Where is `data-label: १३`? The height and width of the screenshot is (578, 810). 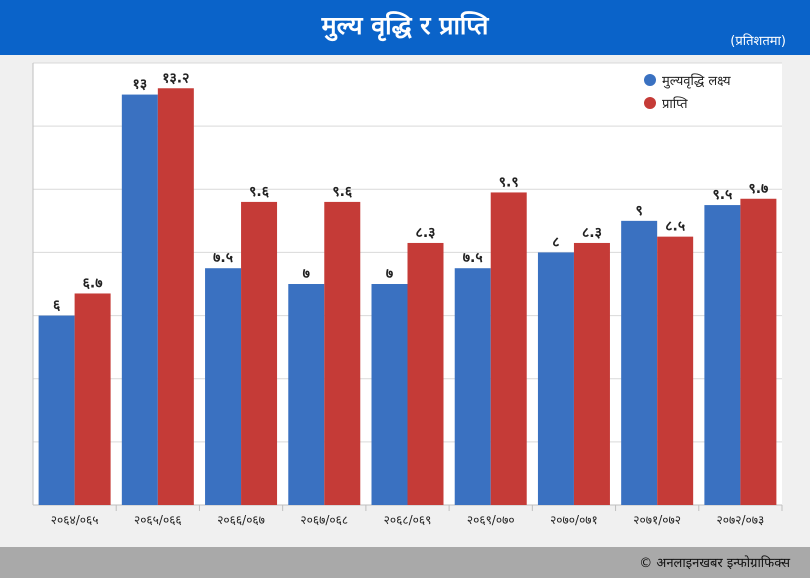 data-label: १३ is located at coordinates (140, 85).